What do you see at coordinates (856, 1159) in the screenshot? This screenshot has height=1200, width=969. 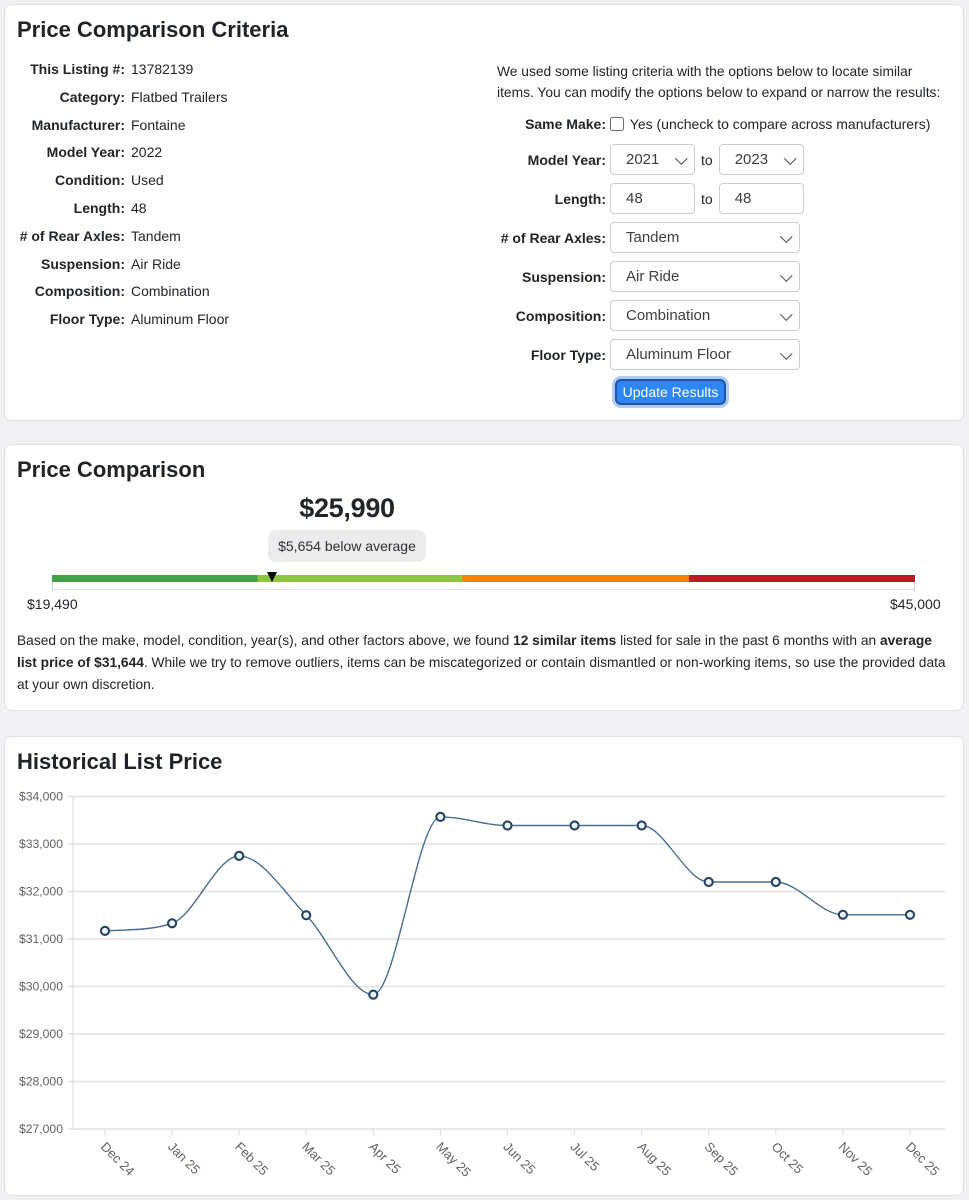 I see `svg-text: Nov 25` at bounding box center [856, 1159].